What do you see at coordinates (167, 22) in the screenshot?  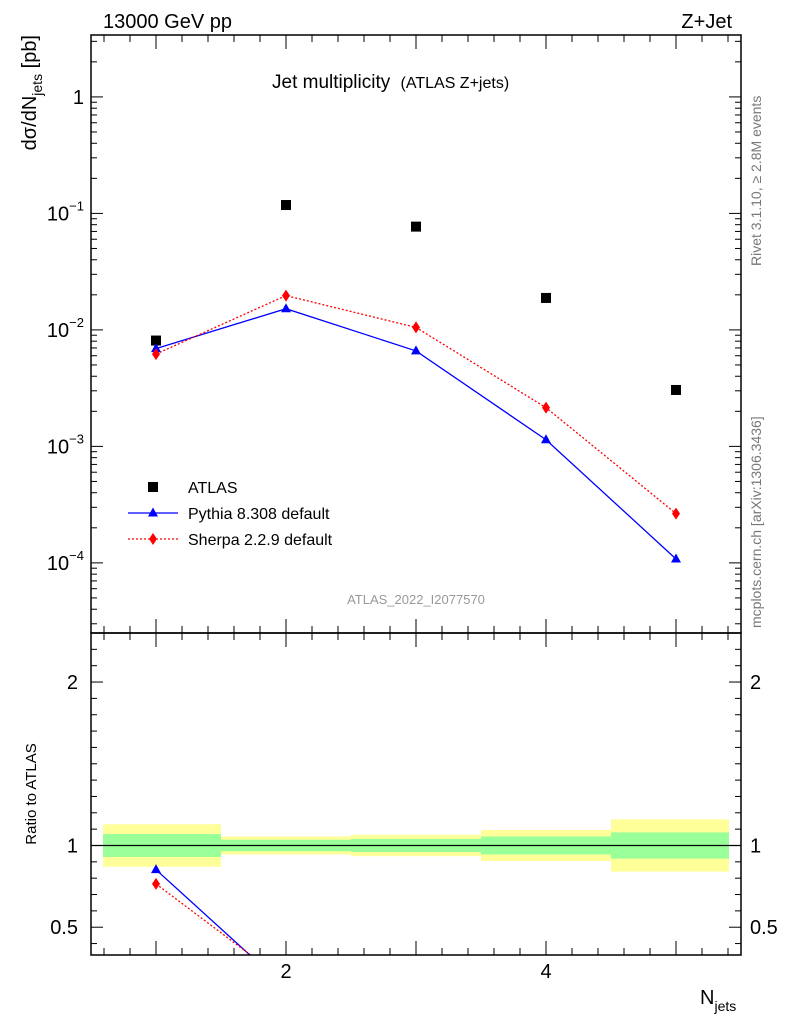 I see `header-left: 13000 GeV pp` at bounding box center [167, 22].